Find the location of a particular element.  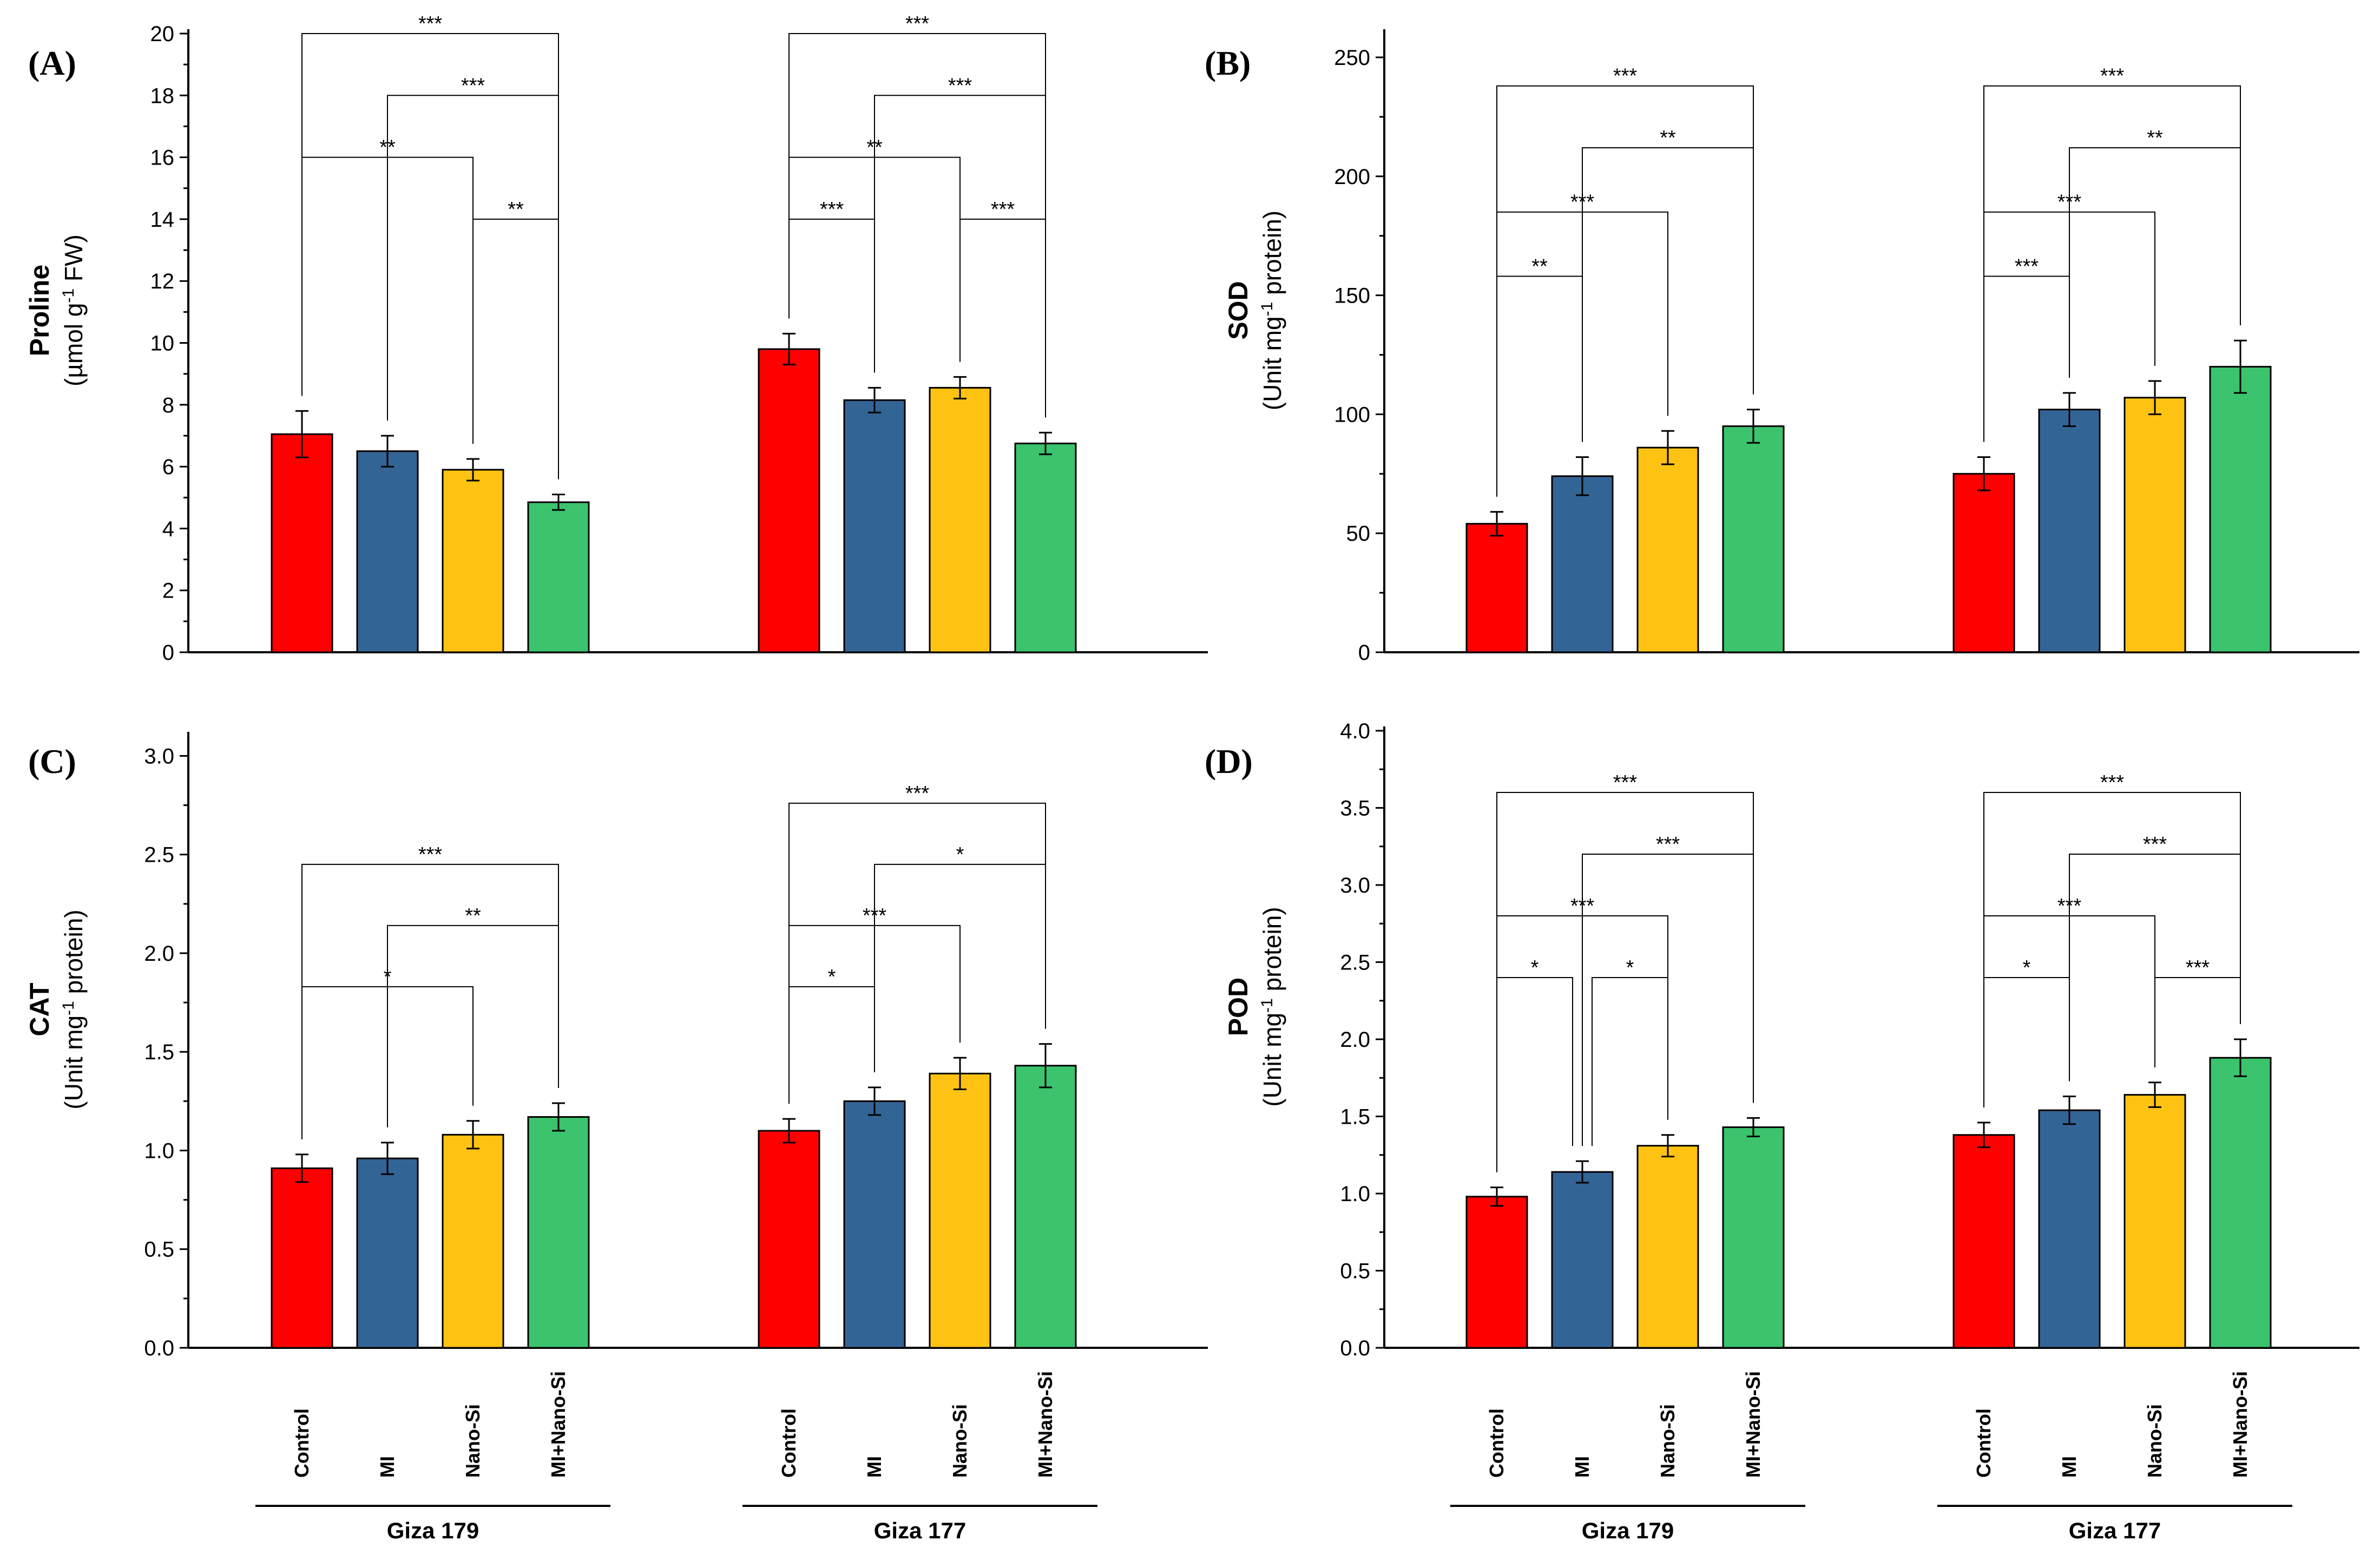

panel-label: (C) is located at coordinates (52, 761).